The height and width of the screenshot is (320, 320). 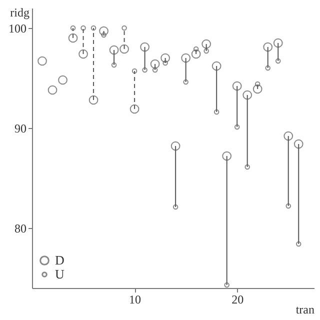 What do you see at coordinates (238, 299) in the screenshot?
I see `x-tick-label: 20` at bounding box center [238, 299].